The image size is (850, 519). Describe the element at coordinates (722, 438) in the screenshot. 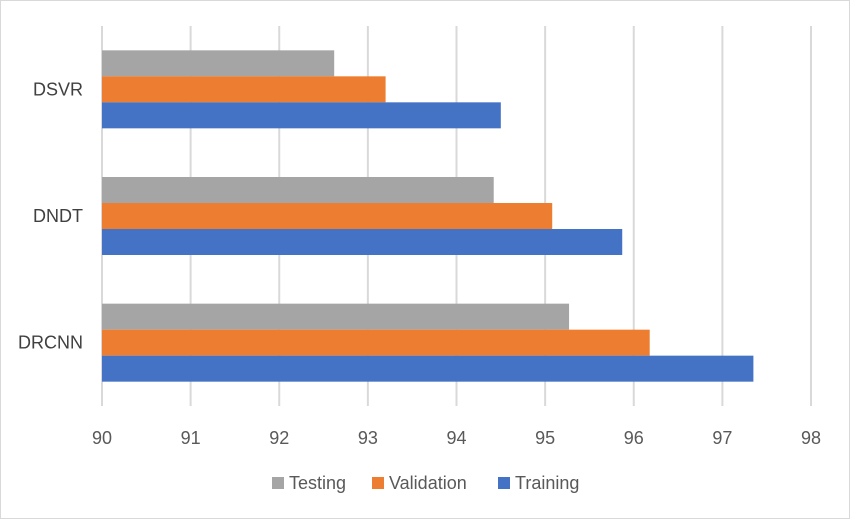

I see `x-tick-label: 97` at that location.